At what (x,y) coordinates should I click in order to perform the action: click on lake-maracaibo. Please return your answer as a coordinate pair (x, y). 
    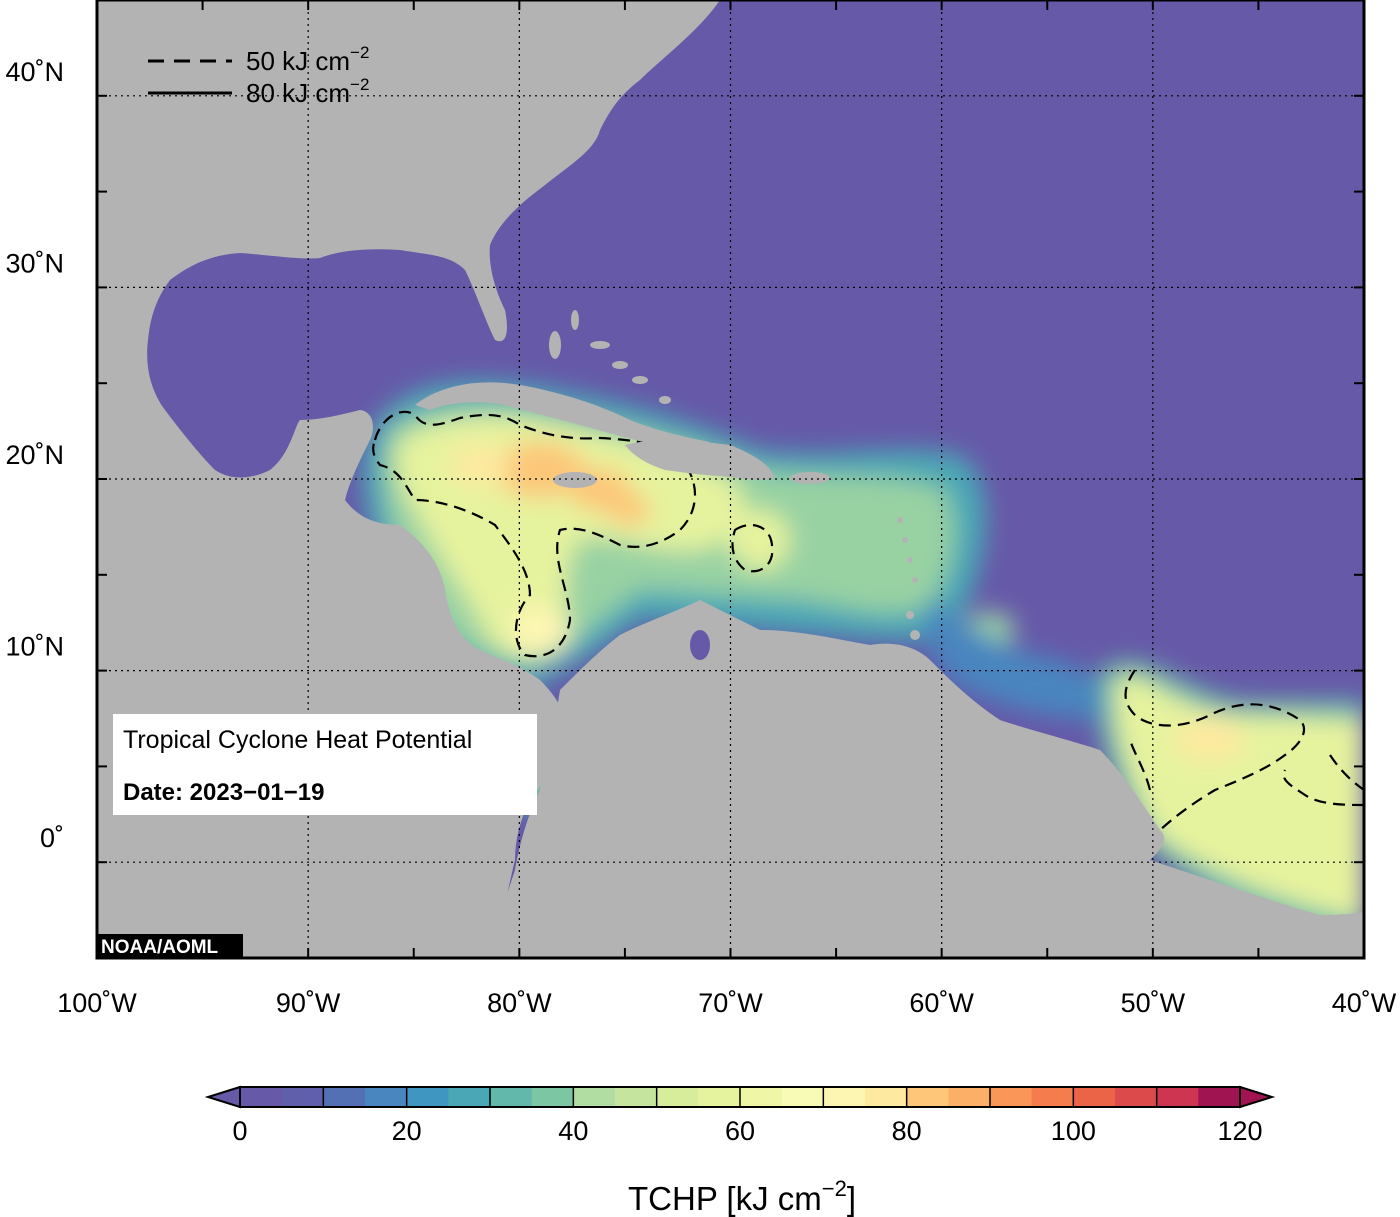
    Looking at the image, I should click on (700, 645).